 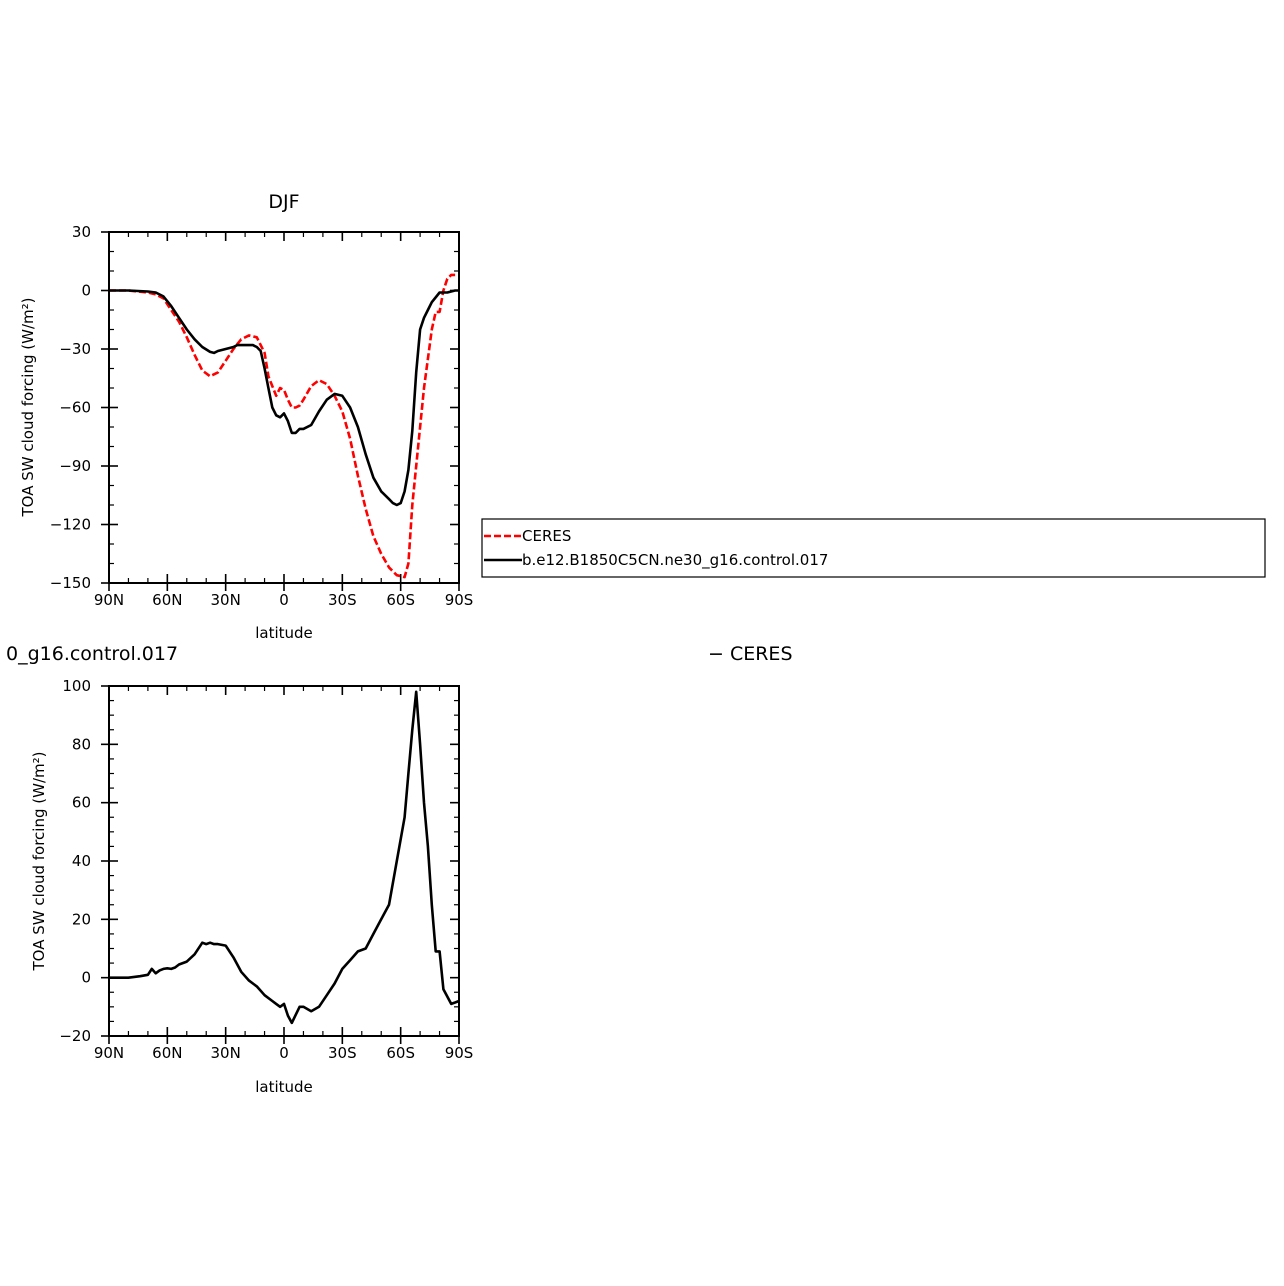 I want to click on y-tick-label: 30, so click(x=81, y=232).